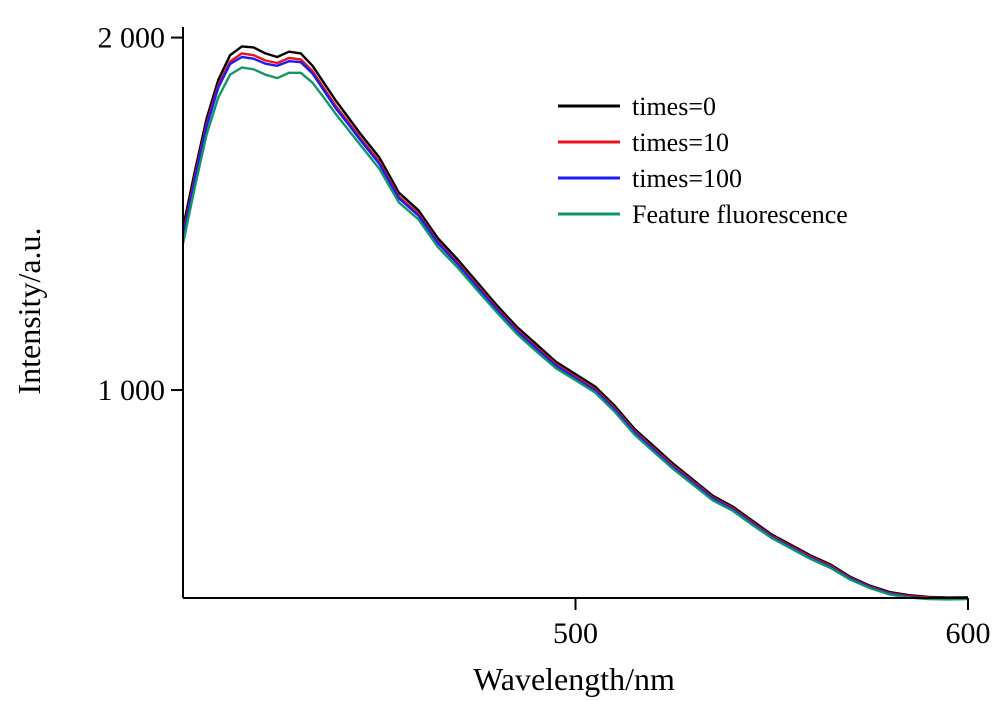  What do you see at coordinates (132, 390) in the screenshot?
I see `y-tick-label: 1 000` at bounding box center [132, 390].